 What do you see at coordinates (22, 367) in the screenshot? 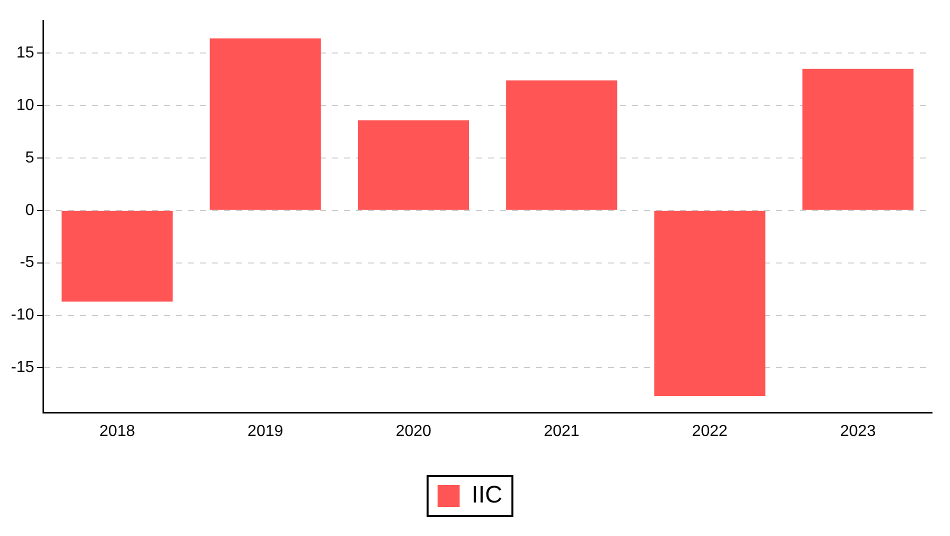
I see `y-tick-label: -15` at bounding box center [22, 367].